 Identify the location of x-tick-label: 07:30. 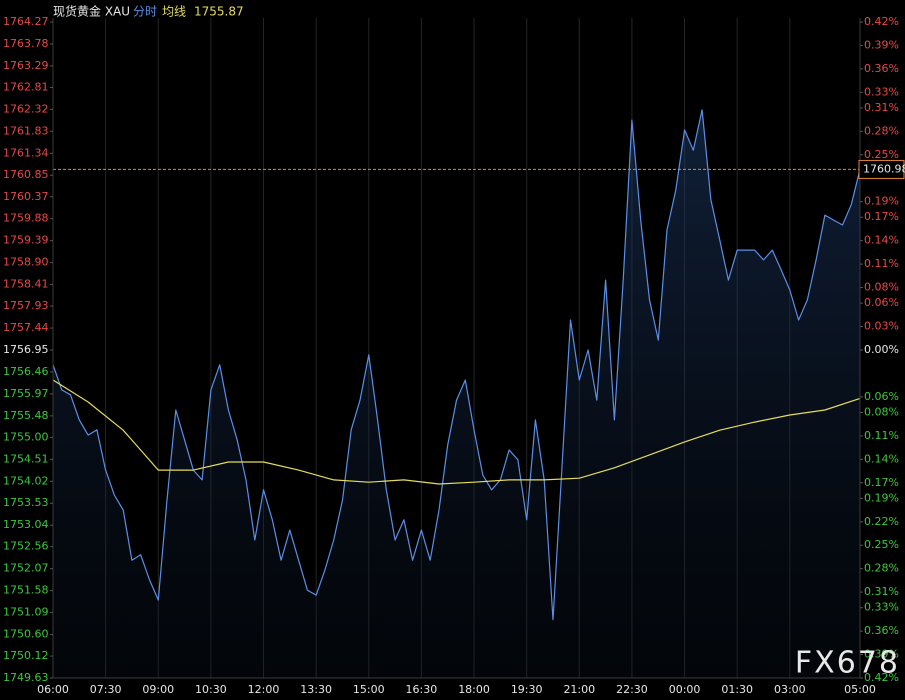
(106, 689).